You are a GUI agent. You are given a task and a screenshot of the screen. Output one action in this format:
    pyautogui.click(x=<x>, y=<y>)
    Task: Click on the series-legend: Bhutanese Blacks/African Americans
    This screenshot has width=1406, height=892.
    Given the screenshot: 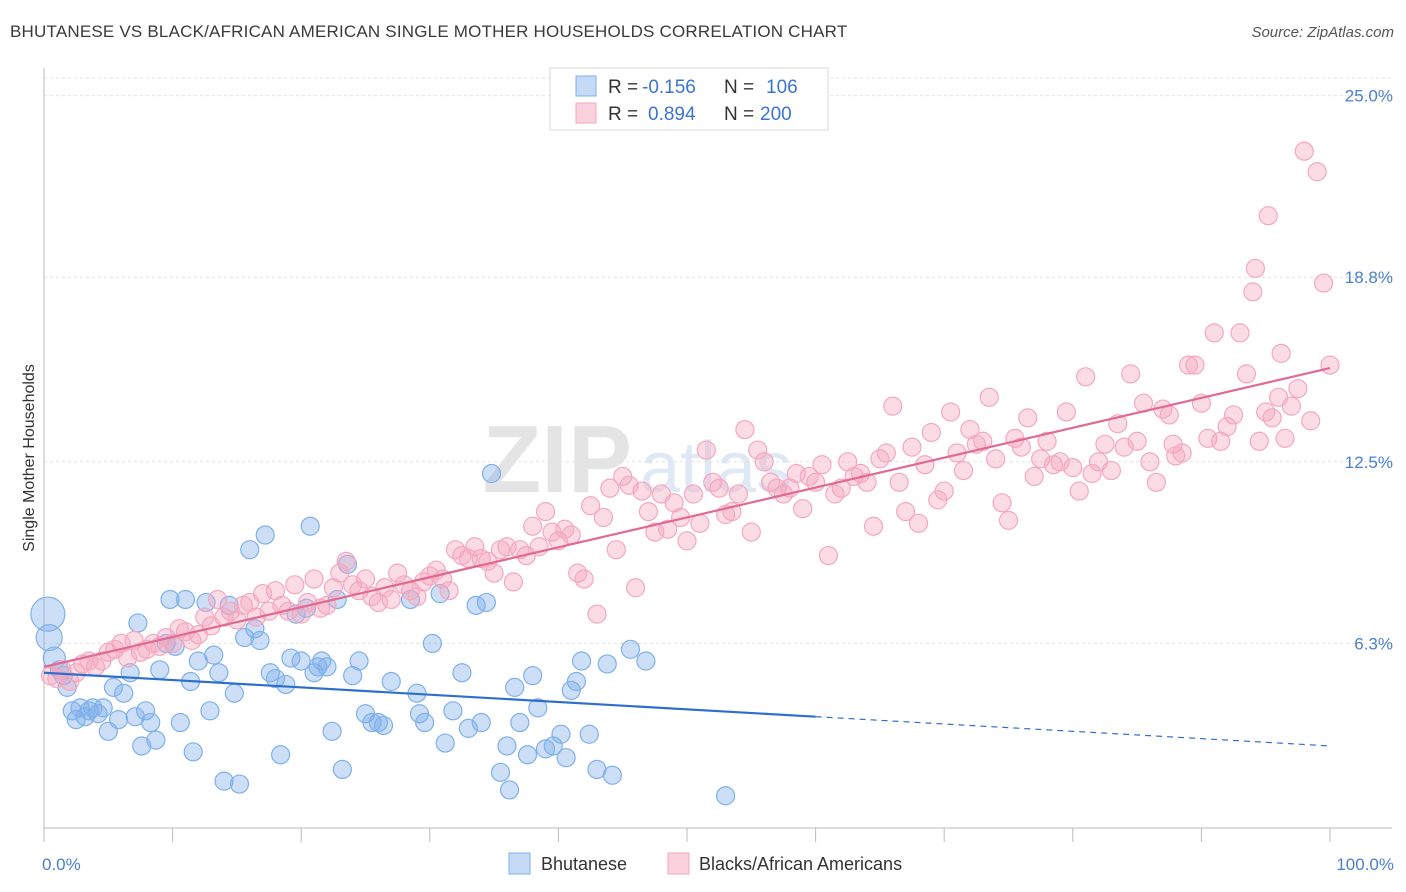 What is the action you would take?
    pyautogui.click(x=705, y=863)
    